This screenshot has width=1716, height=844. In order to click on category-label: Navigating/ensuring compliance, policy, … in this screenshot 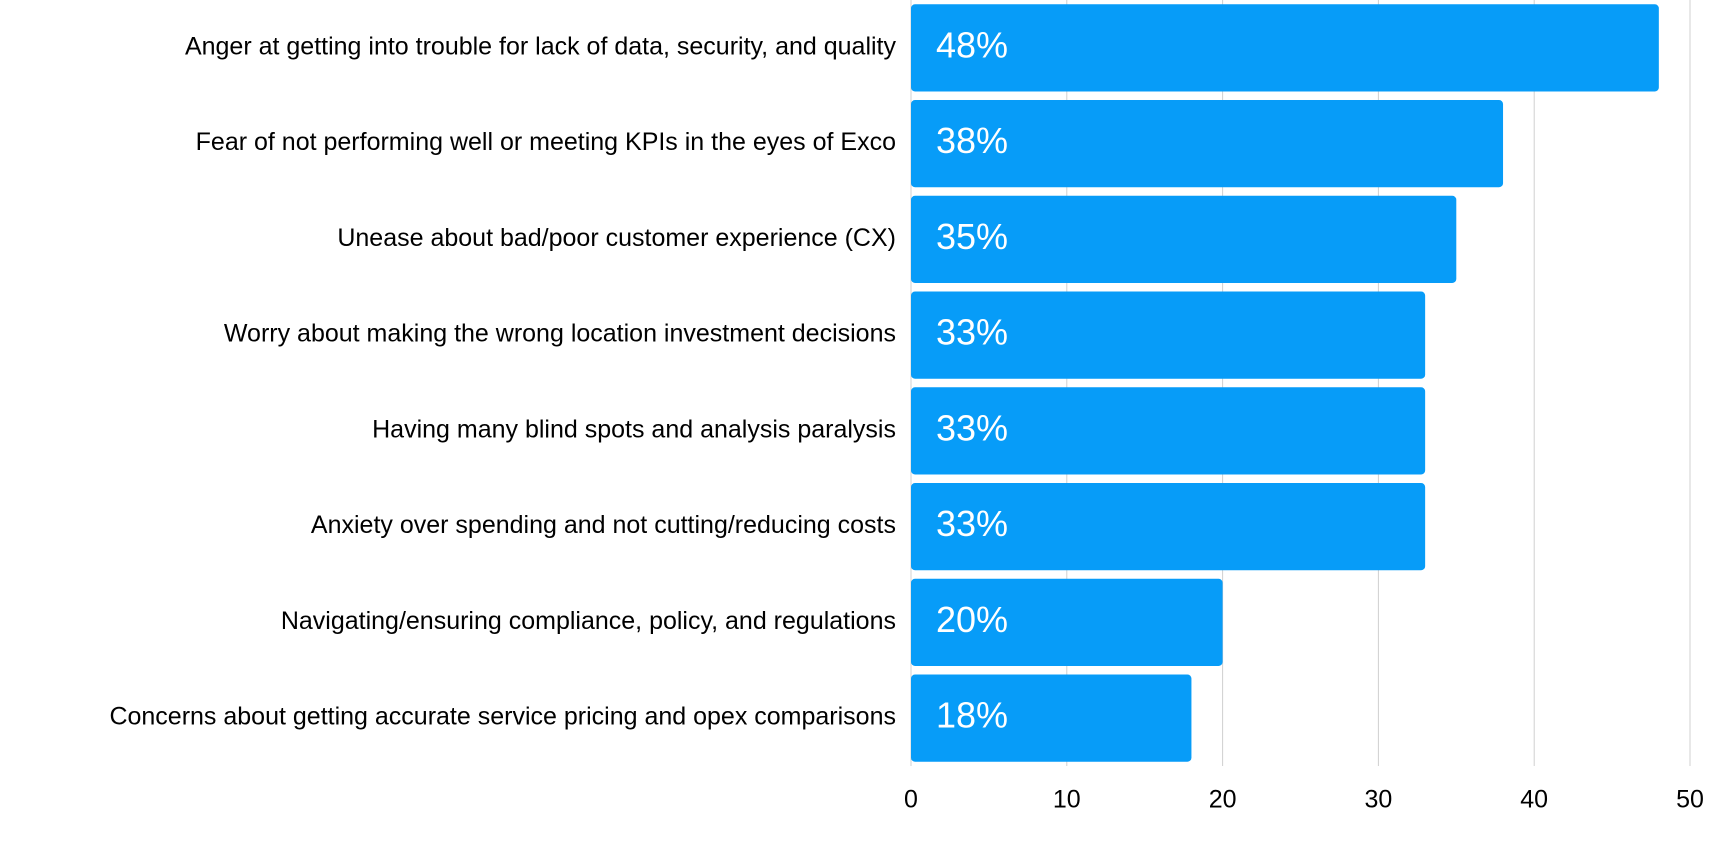, I will do `click(588, 621)`.